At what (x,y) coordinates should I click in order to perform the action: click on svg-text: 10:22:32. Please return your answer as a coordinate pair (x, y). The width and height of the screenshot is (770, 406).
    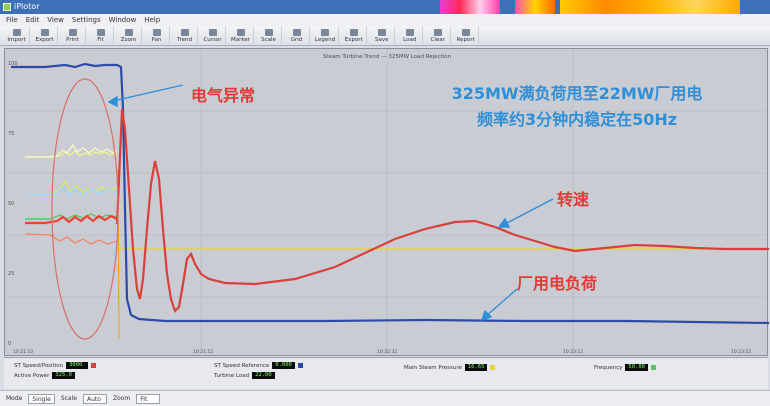
    Looking at the image, I should click on (387, 352).